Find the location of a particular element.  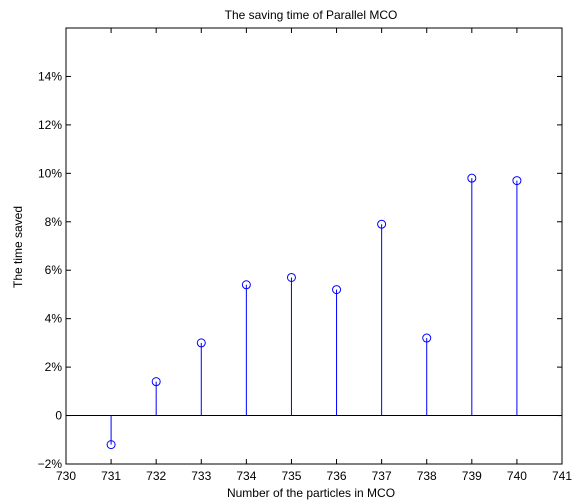

x-tick-label: 736 is located at coordinates (337, 476).